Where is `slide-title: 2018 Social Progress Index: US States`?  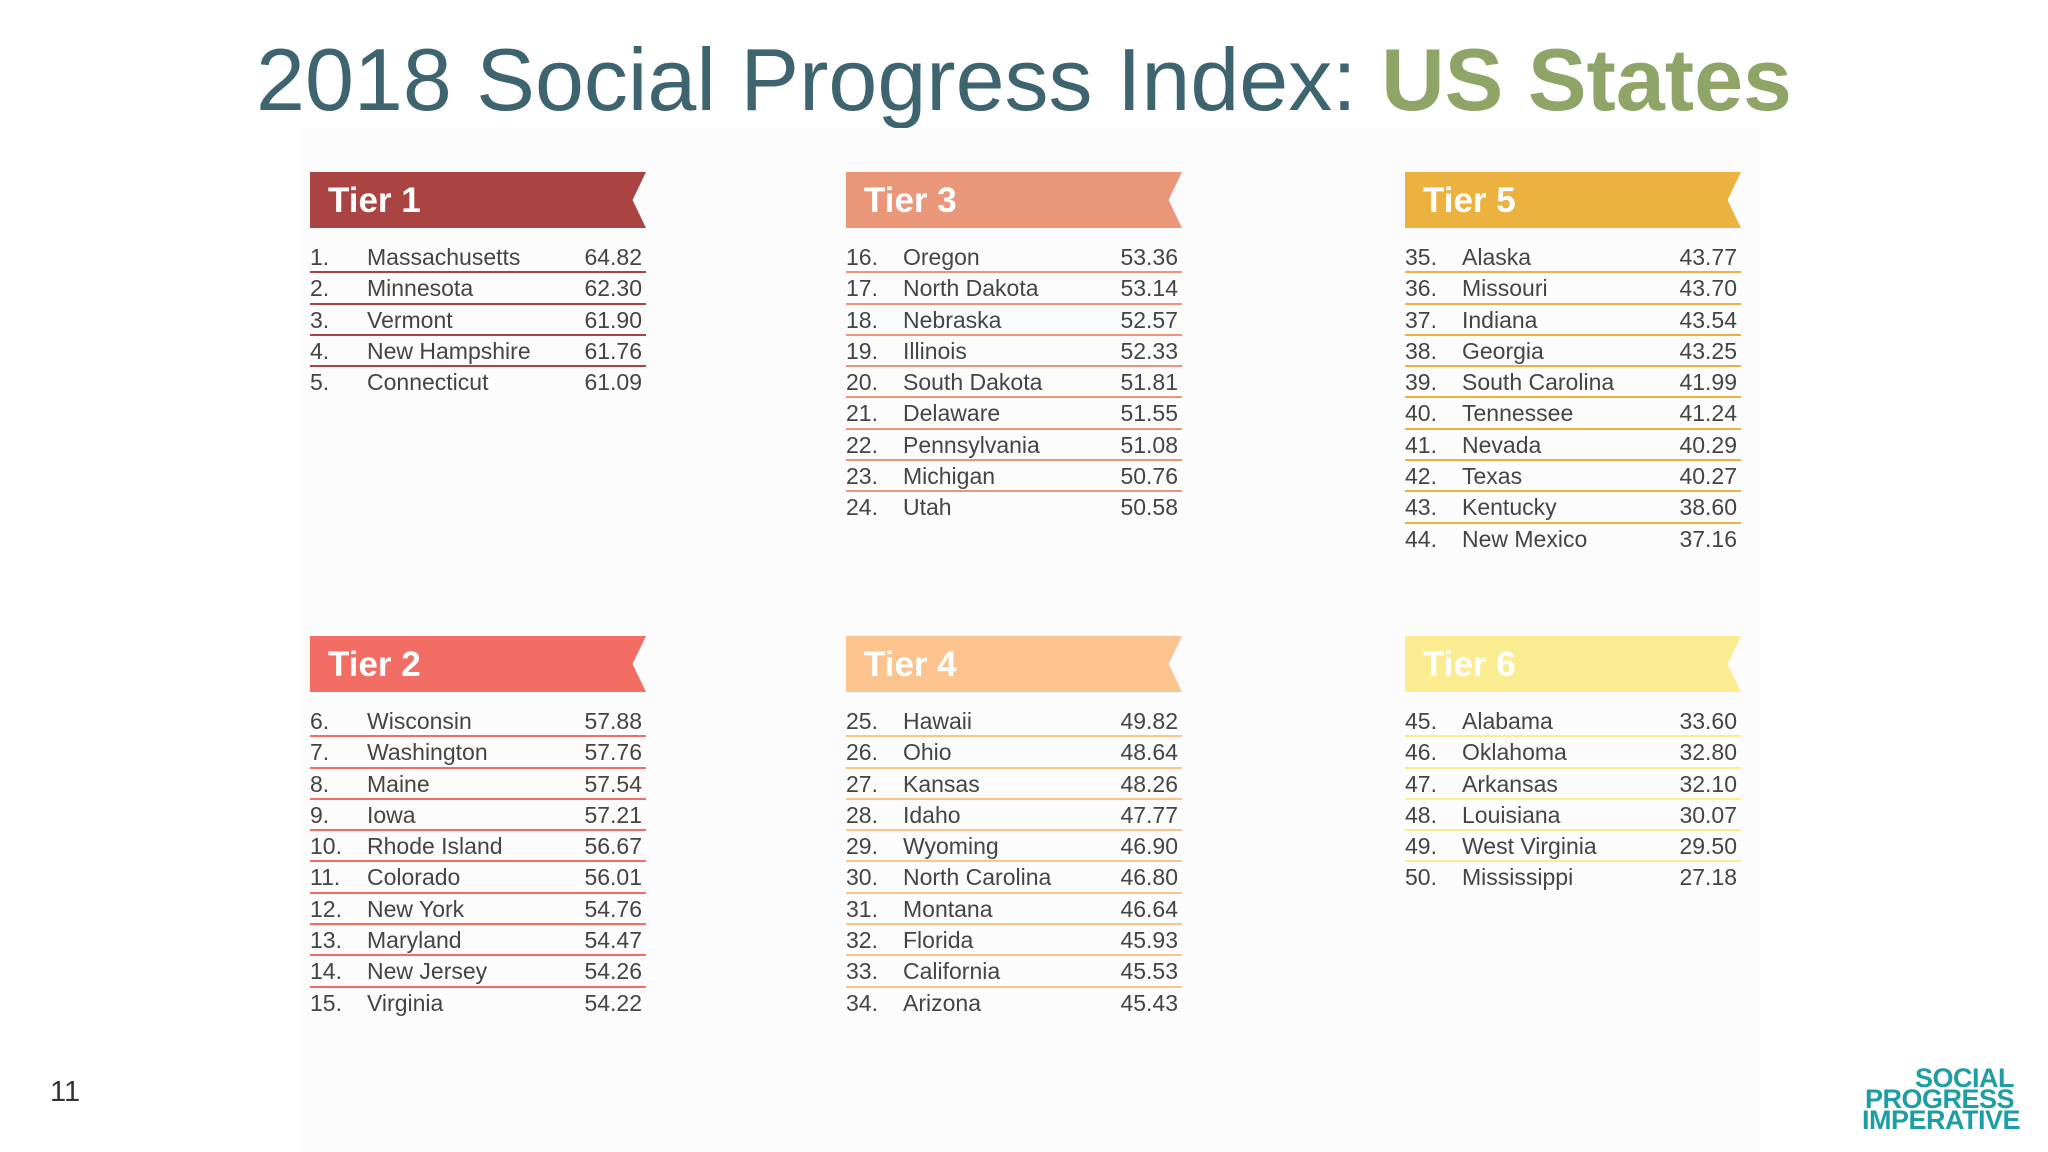
slide-title: 2018 Social Progress Index: US States is located at coordinates (1024, 80).